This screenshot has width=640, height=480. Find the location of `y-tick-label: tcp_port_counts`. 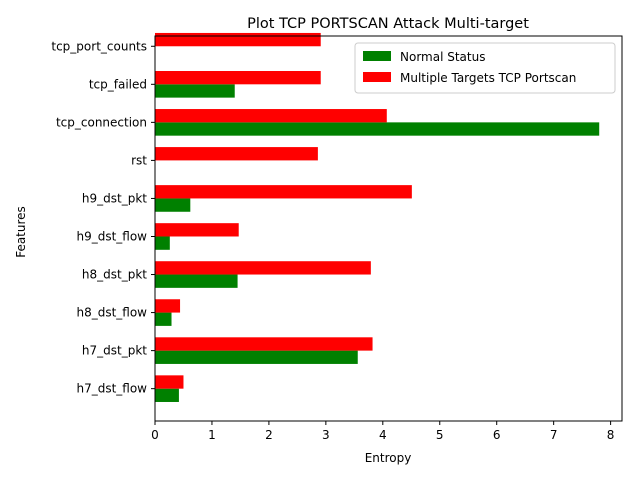

y-tick-label: tcp_port_counts is located at coordinates (99, 46).